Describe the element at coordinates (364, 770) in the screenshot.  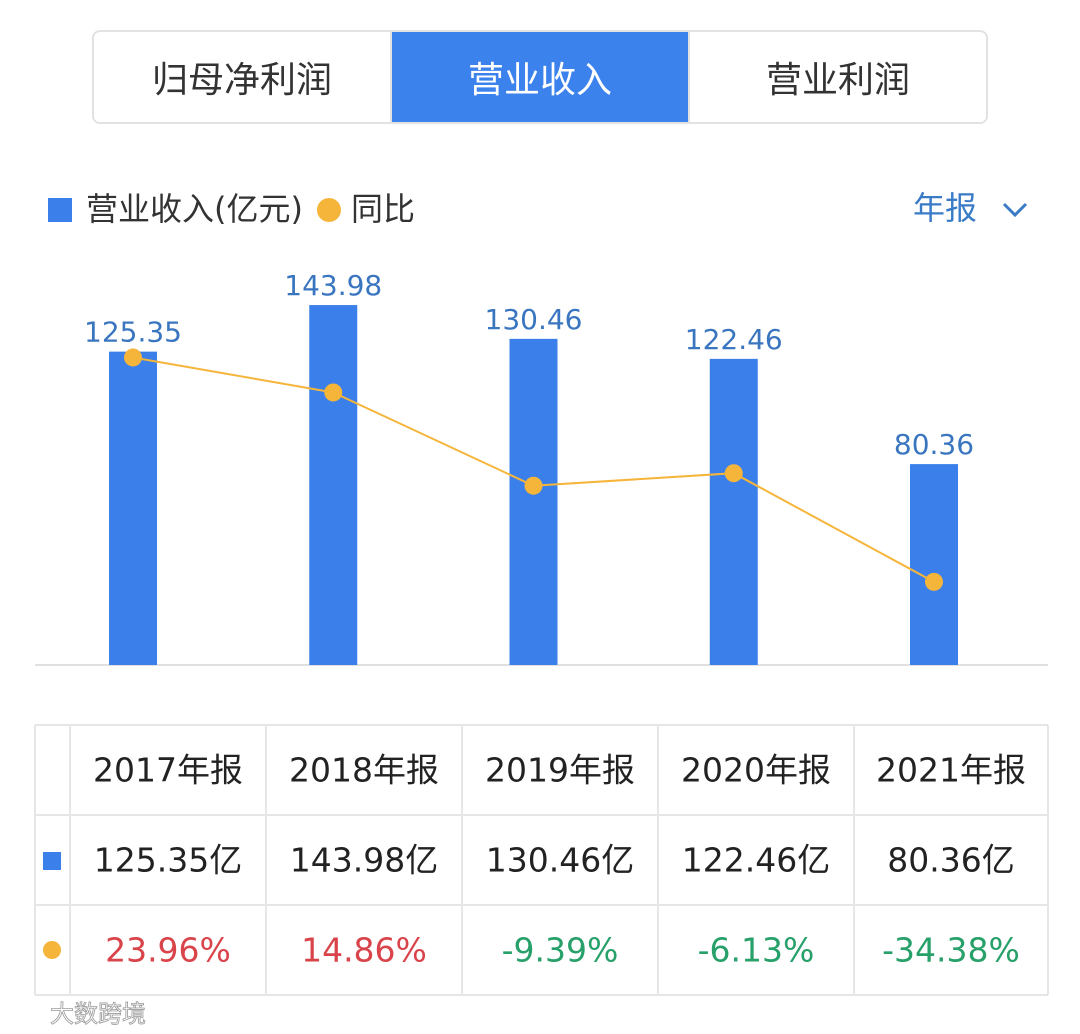
I see `column-header: 2018年报` at that location.